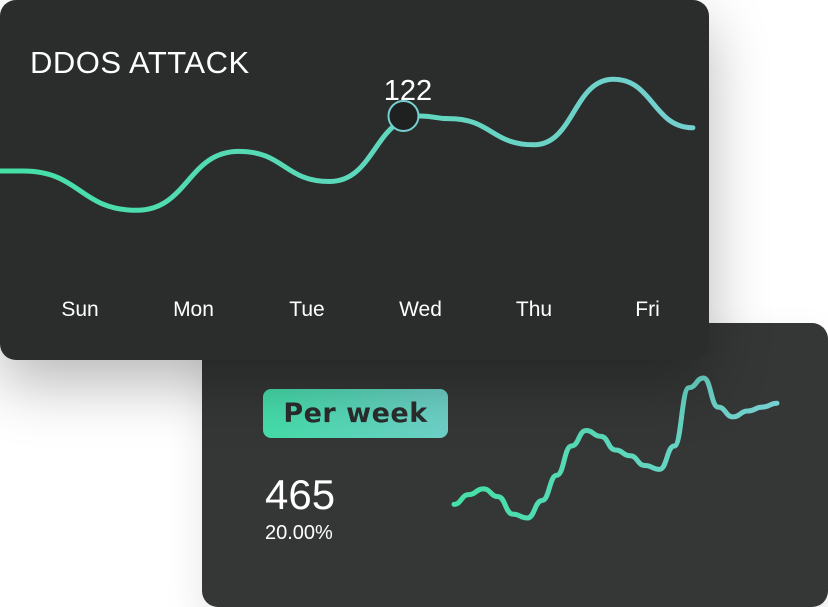 This screenshot has height=607, width=828. I want to click on peak-value-label: 122, so click(408, 91).